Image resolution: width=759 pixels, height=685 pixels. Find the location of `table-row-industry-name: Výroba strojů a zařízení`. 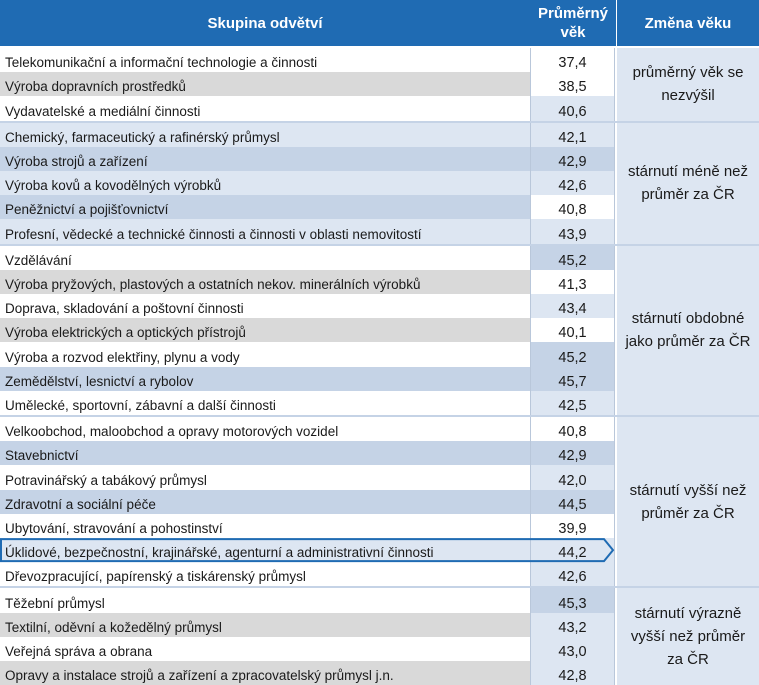

table-row-industry-name: Výroba strojů a zařízení is located at coordinates (265, 158).